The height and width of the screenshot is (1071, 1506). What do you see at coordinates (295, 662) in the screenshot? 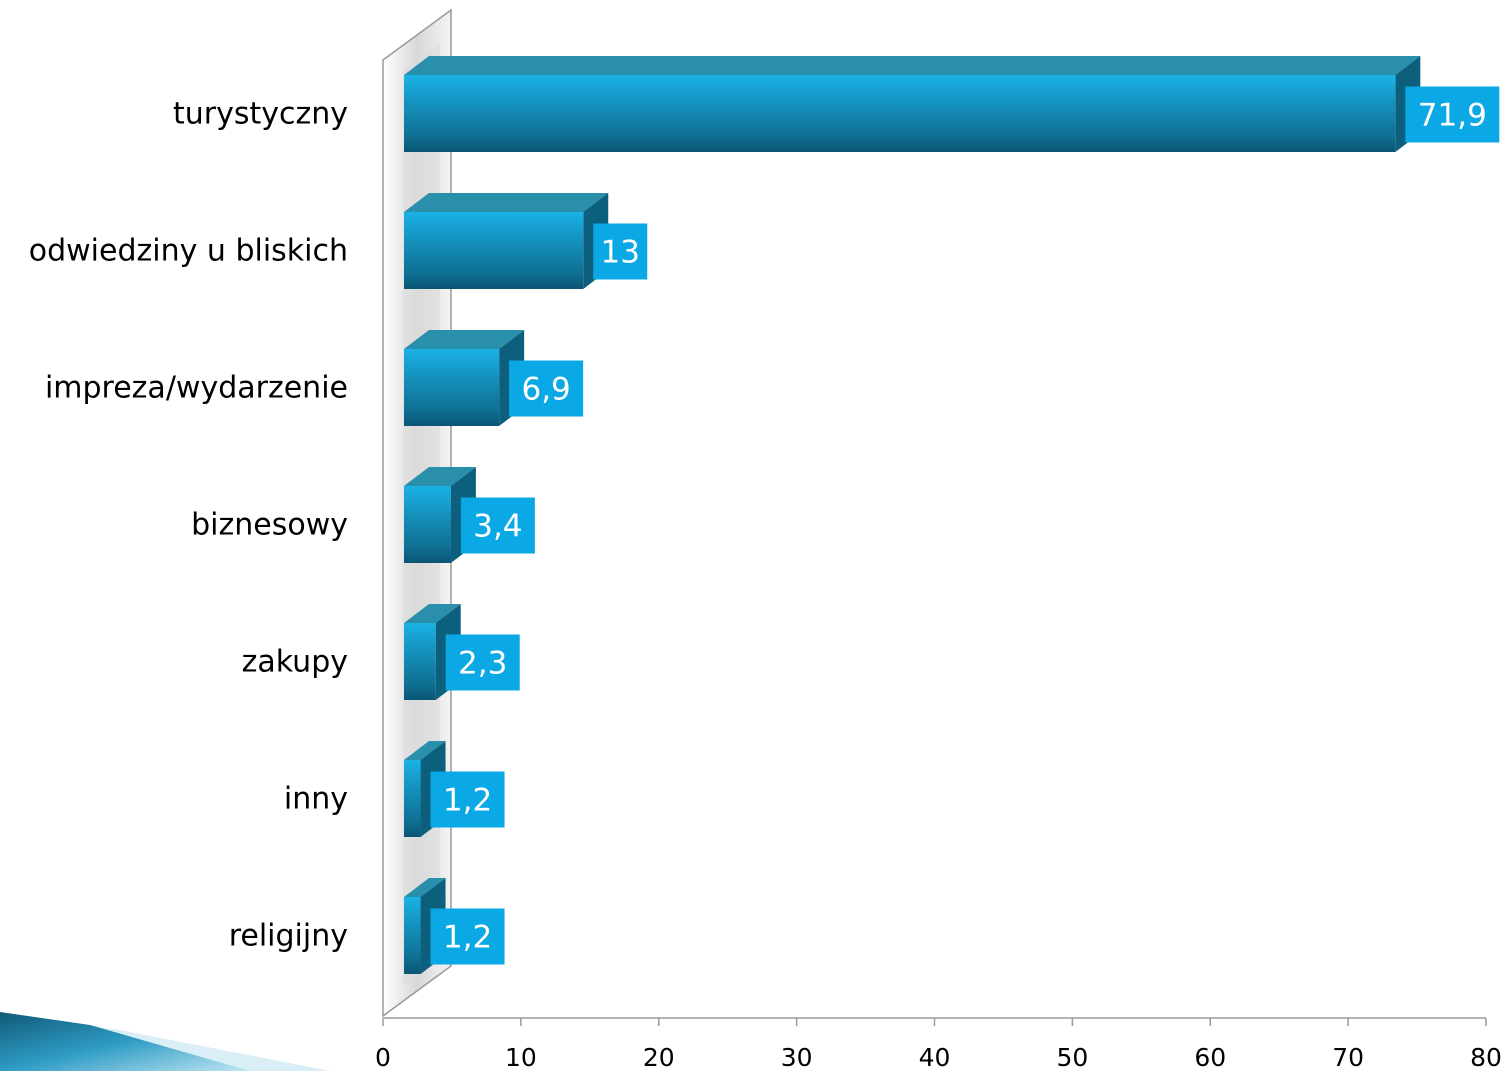
I see `category-label: zakupy` at bounding box center [295, 662].